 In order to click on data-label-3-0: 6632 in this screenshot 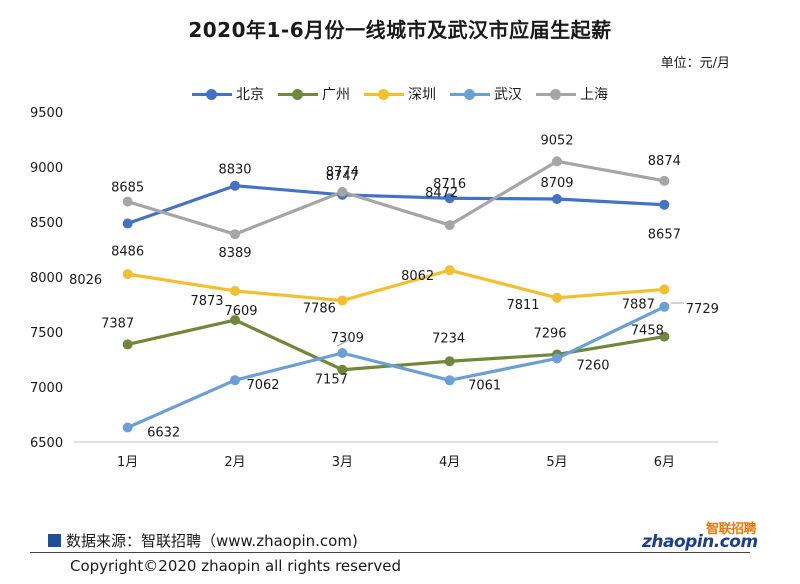, I will do `click(163, 432)`.